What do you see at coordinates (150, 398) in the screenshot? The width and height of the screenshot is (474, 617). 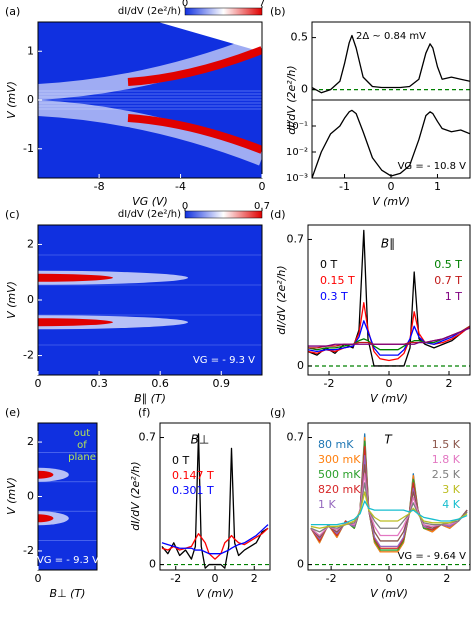 I see `x-axis-label: B∥ (T)` at bounding box center [150, 398].